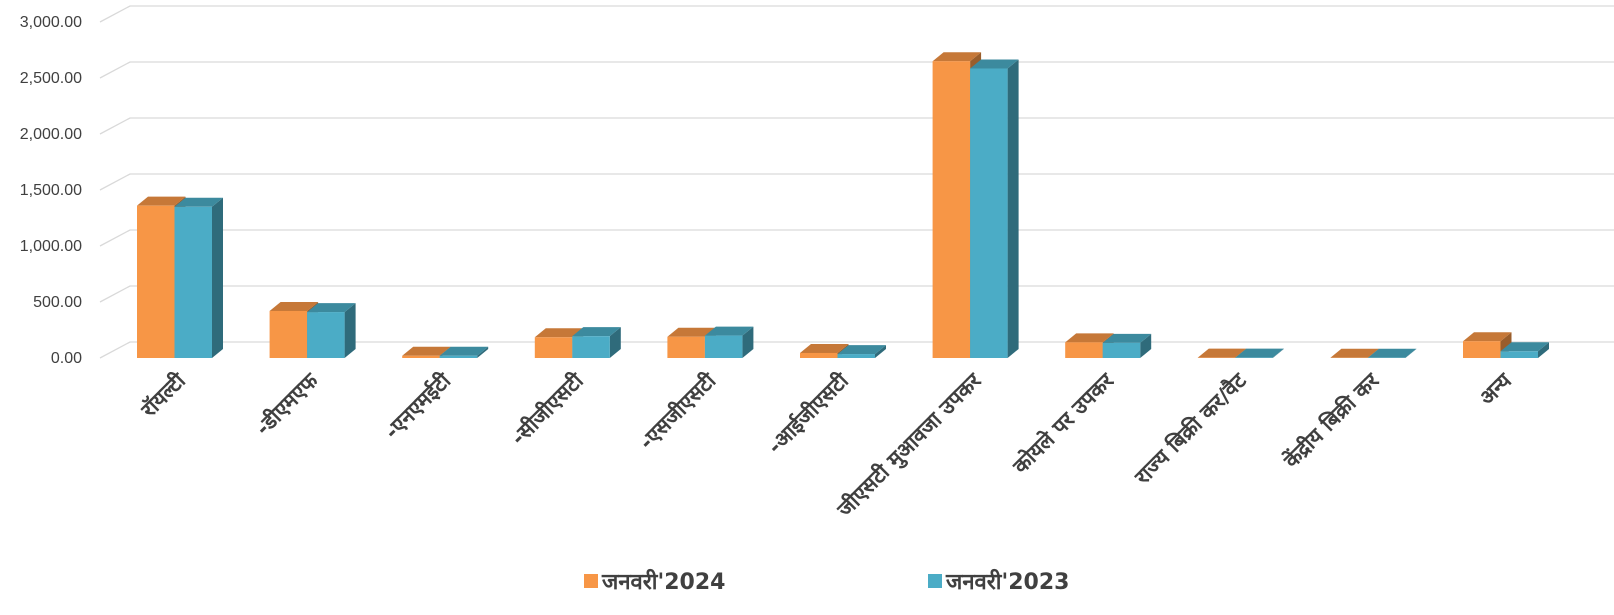 The width and height of the screenshot is (1614, 615). Describe the element at coordinates (1063, 423) in the screenshot. I see `x-tick-label: कोयले पर उपकर` at that location.